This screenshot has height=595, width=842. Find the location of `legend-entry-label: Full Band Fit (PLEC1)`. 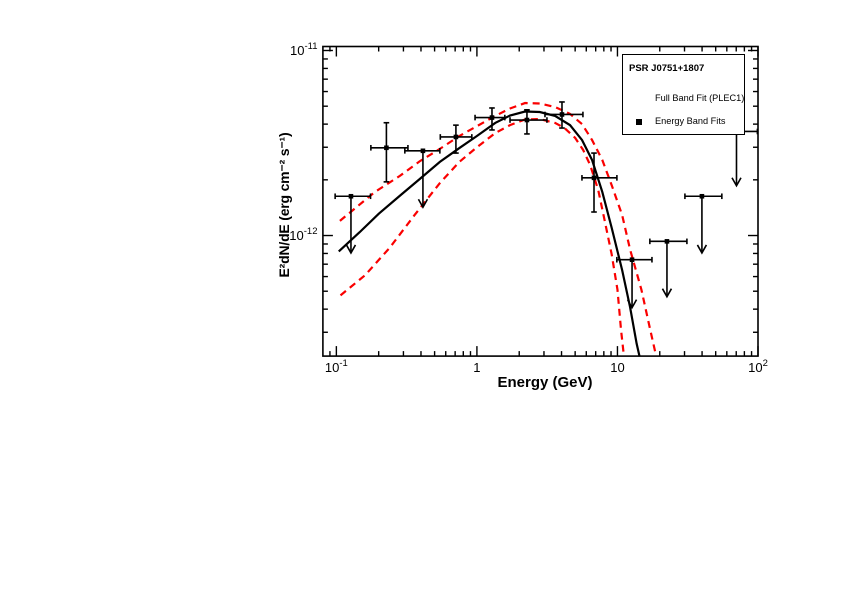

legend-entry-label: Full Band Fit (PLEC1) is located at coordinates (700, 98).